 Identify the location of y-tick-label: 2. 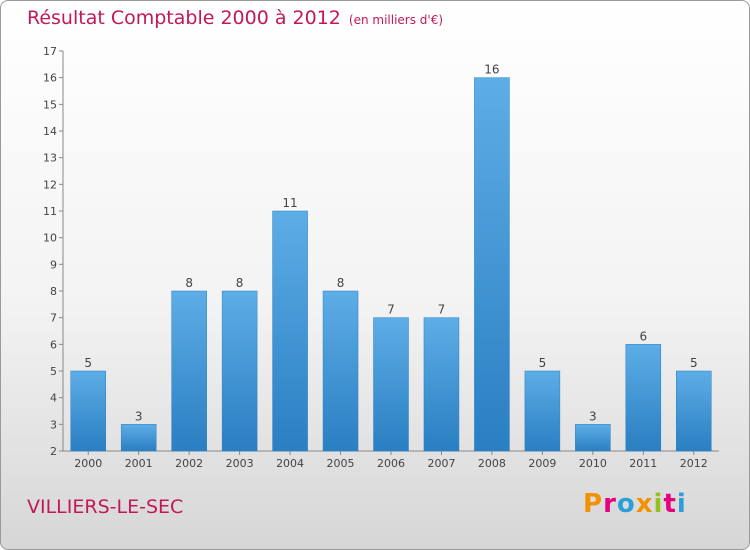
(53, 451).